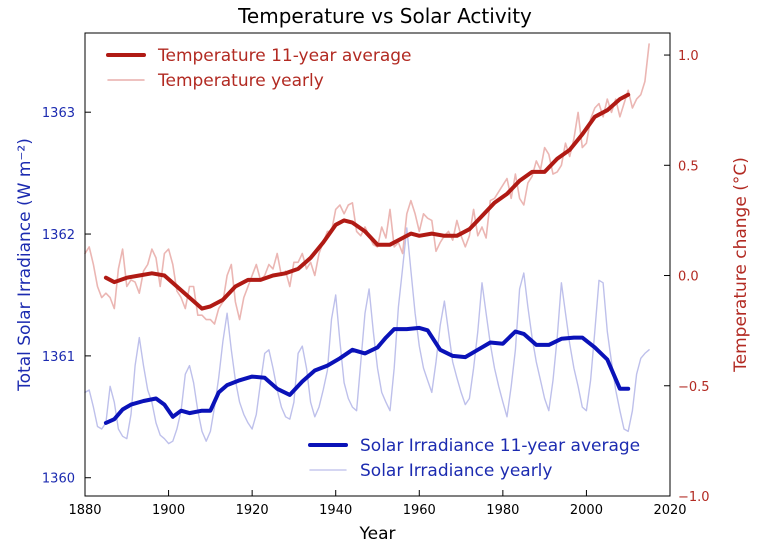 This screenshot has height=549, width=768. I want to click on x-tick-label: 1920, so click(252, 510).